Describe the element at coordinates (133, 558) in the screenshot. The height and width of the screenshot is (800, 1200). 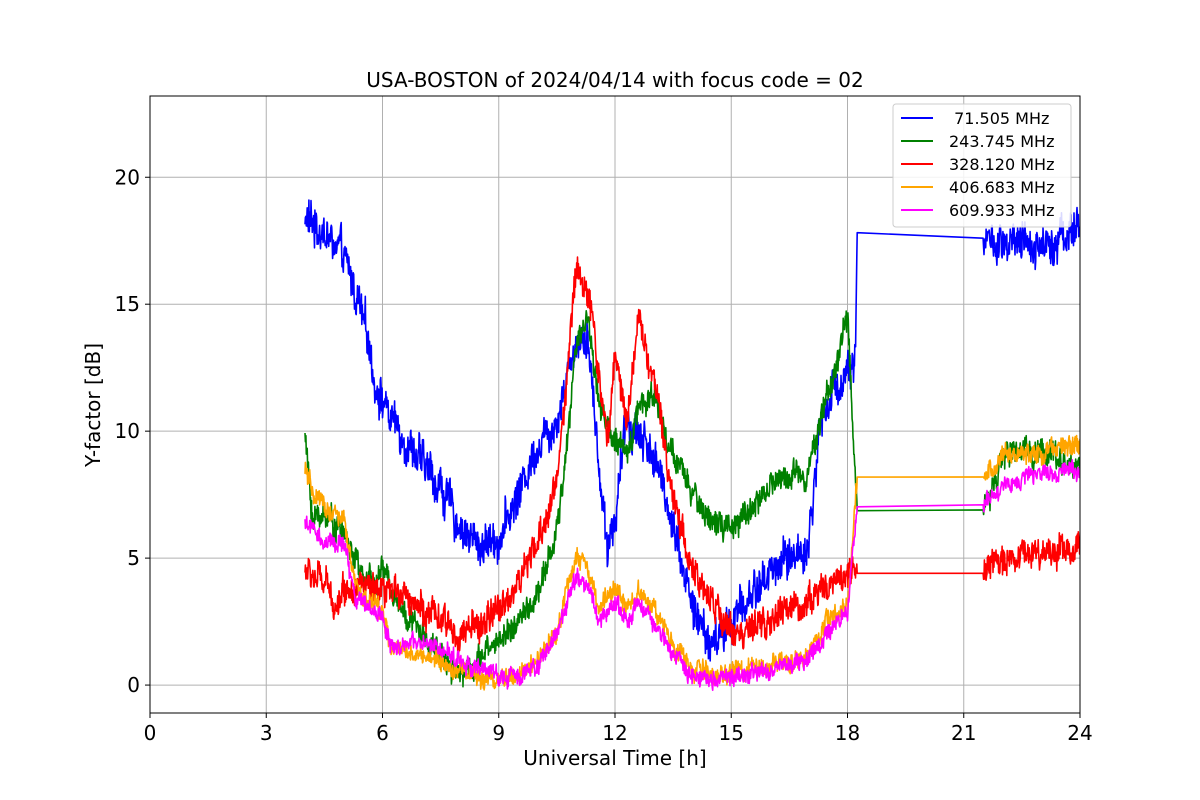
I see `y-tick-label: 5` at that location.